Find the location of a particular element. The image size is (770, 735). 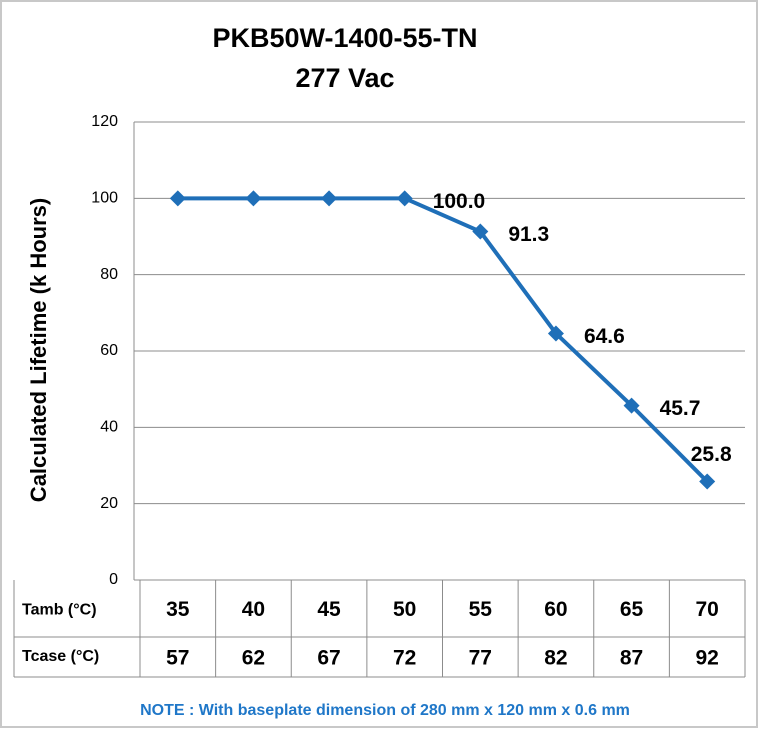

x-tick-label: 65 is located at coordinates (632, 609).